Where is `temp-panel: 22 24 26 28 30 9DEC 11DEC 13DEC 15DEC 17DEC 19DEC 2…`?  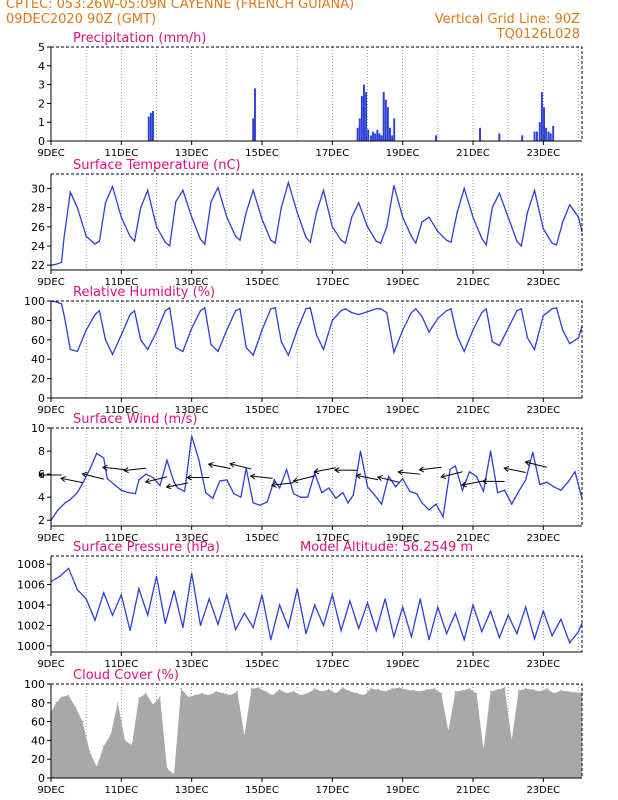 temp-panel: 22 24 26 28 30 9DEC 11DEC 13DEC 15DEC 17DEC 19DEC 2… is located at coordinates (307, 223).